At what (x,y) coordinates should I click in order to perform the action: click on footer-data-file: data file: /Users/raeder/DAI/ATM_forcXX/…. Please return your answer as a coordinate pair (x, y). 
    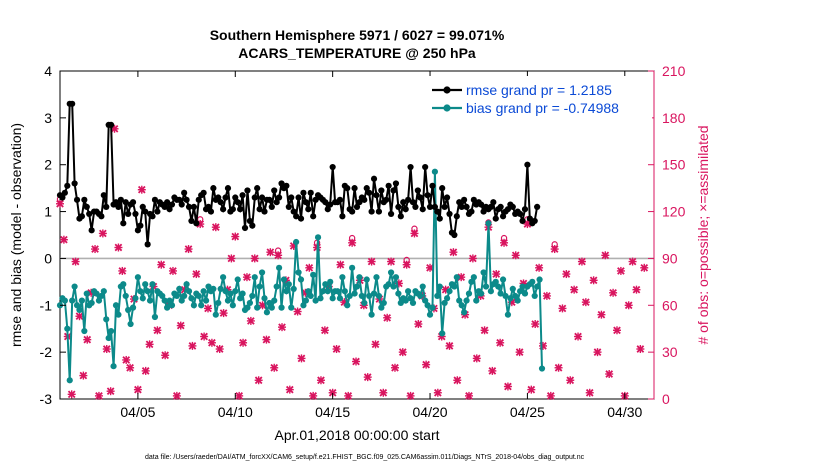
    Looking at the image, I should click on (365, 457).